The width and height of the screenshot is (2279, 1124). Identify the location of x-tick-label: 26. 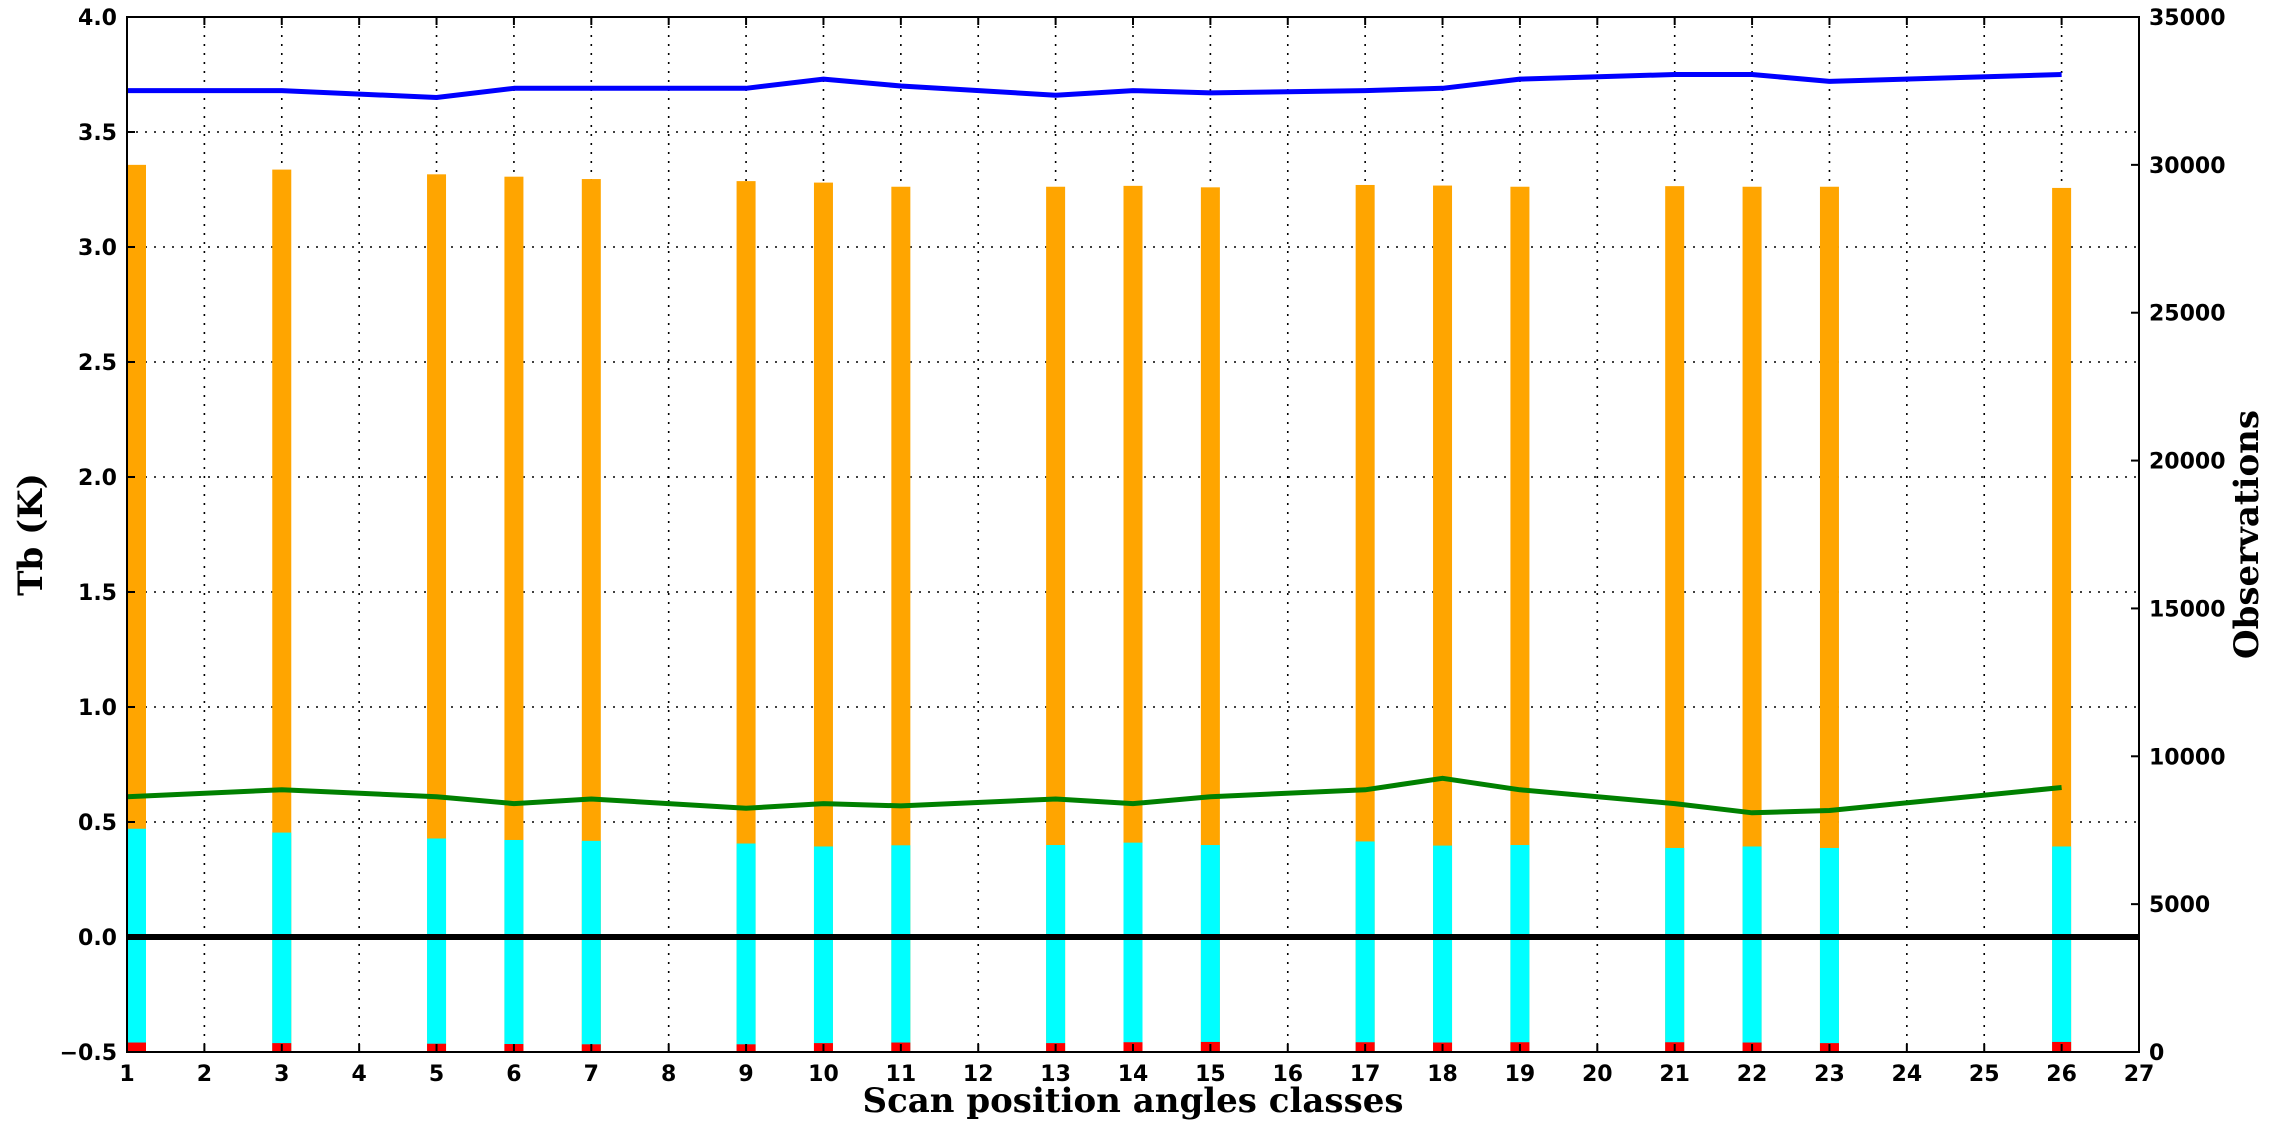
(2061, 1074).